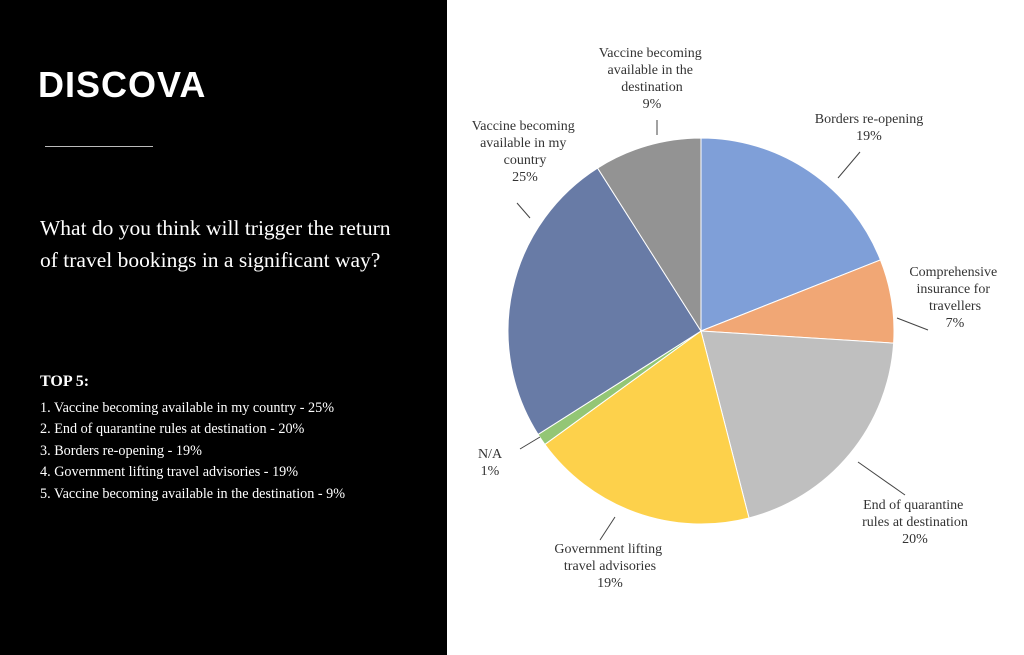  What do you see at coordinates (99, 146) in the screenshot?
I see `divider` at bounding box center [99, 146].